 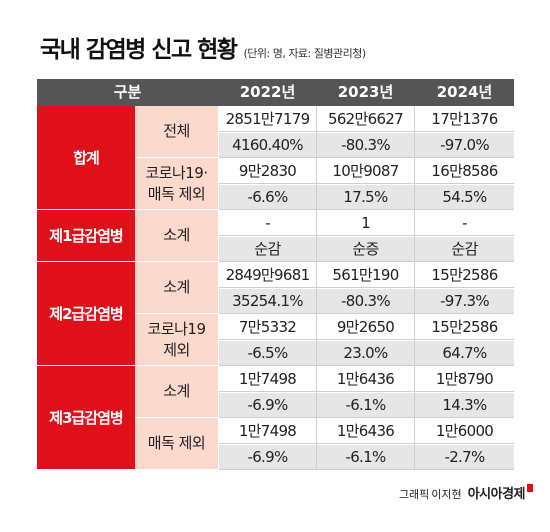 What do you see at coordinates (466, 492) in the screenshot?
I see `credit-line: 그래픽 이지현 아시아경제` at bounding box center [466, 492].